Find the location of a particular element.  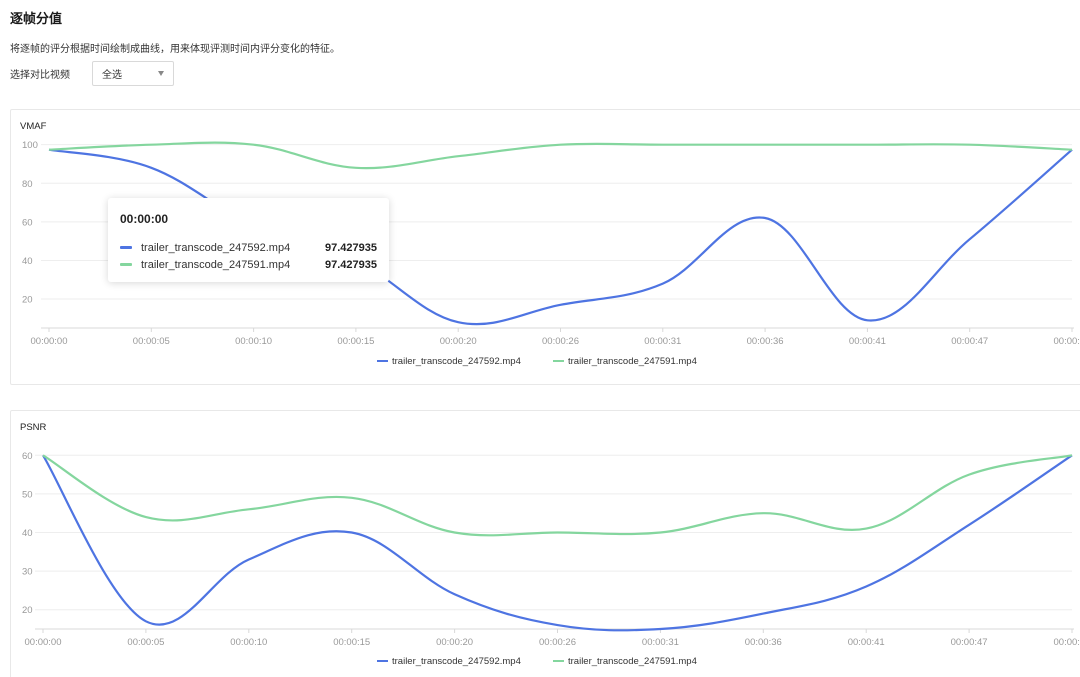

tooltip-series-name: trailer_transcode_247591.mp4 is located at coordinates (216, 264).